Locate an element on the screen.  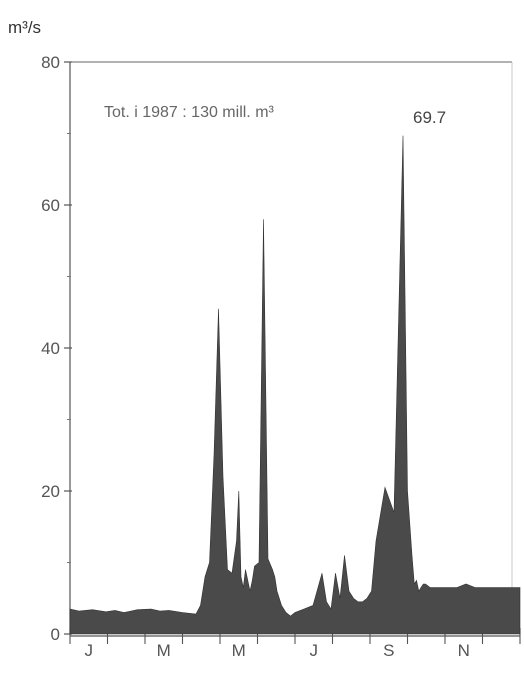
y-tick-label: 20 is located at coordinates (50, 491).